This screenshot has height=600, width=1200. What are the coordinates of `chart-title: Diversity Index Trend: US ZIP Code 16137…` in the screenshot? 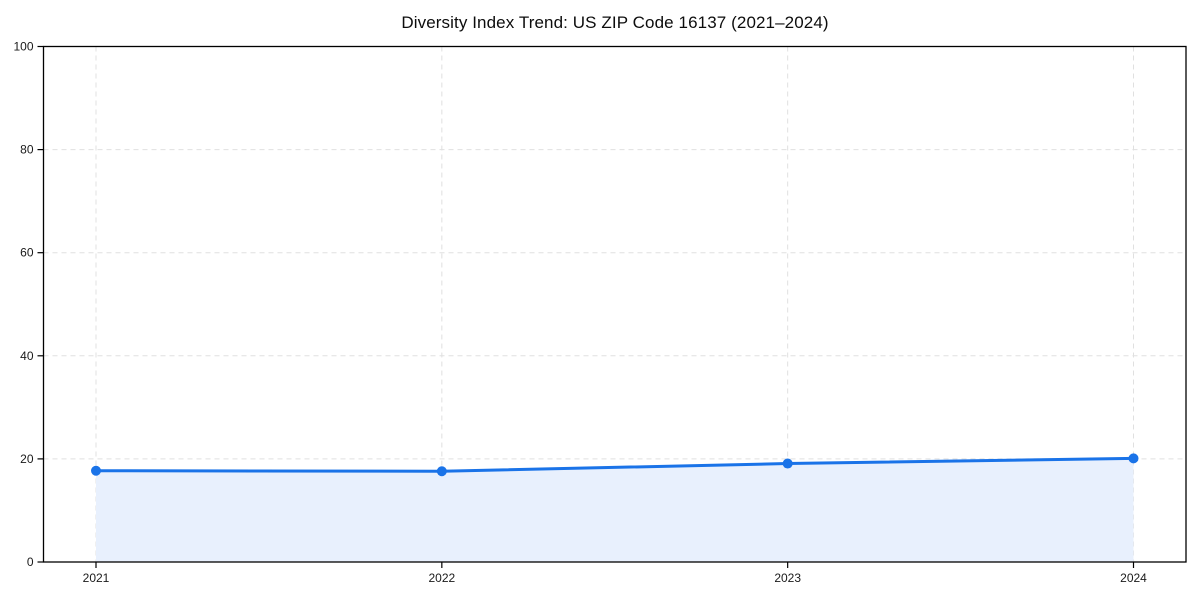 It's located at (615, 22).